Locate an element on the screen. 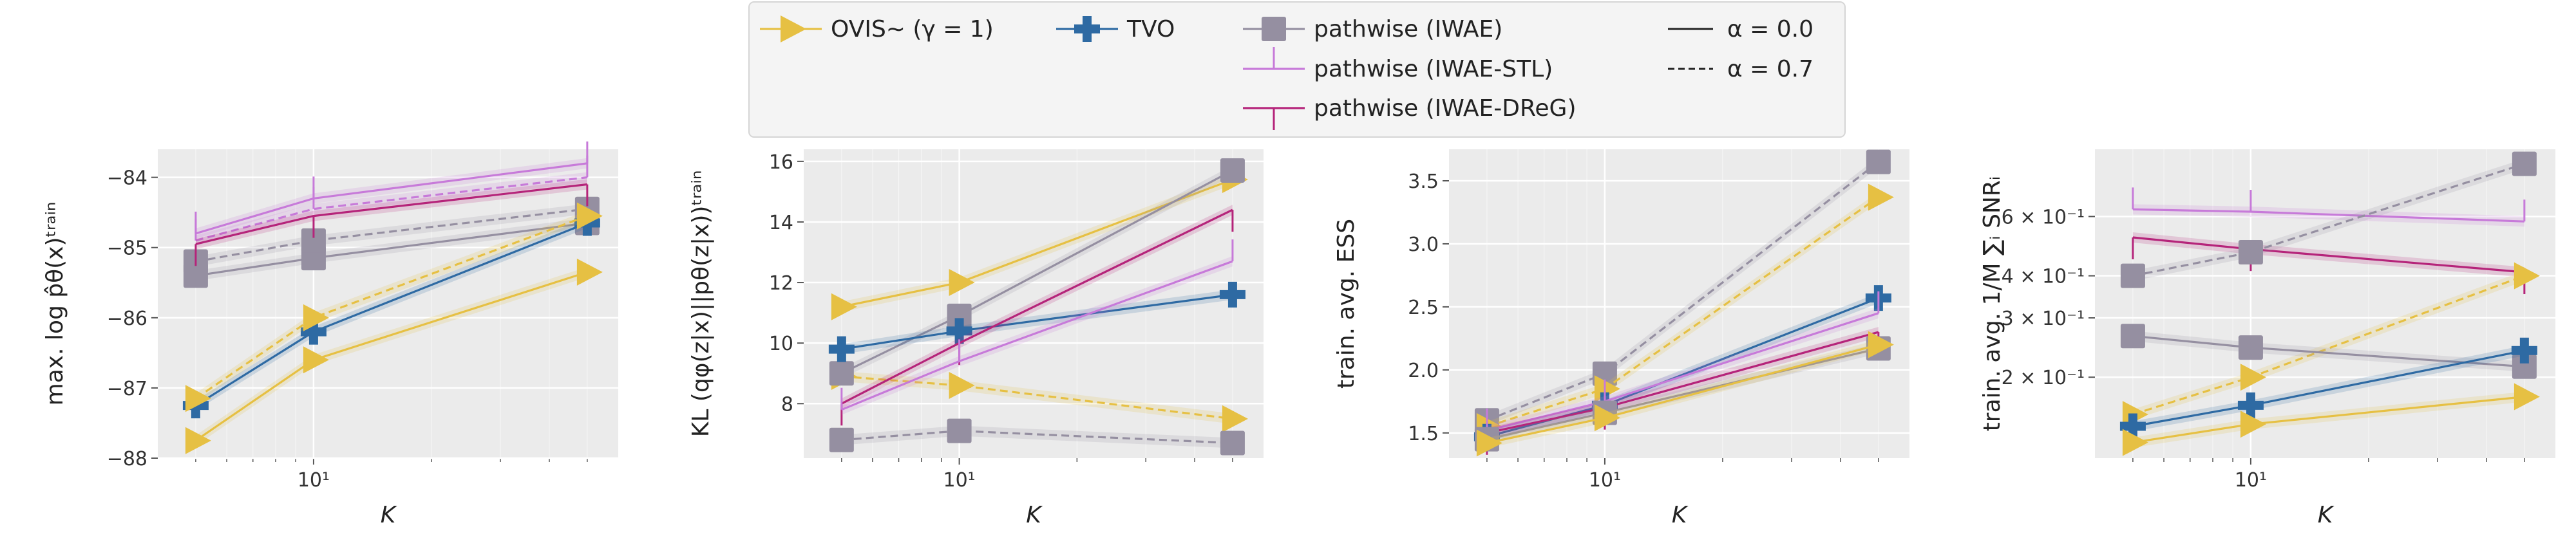  y-tick-label: −84 is located at coordinates (127, 178).